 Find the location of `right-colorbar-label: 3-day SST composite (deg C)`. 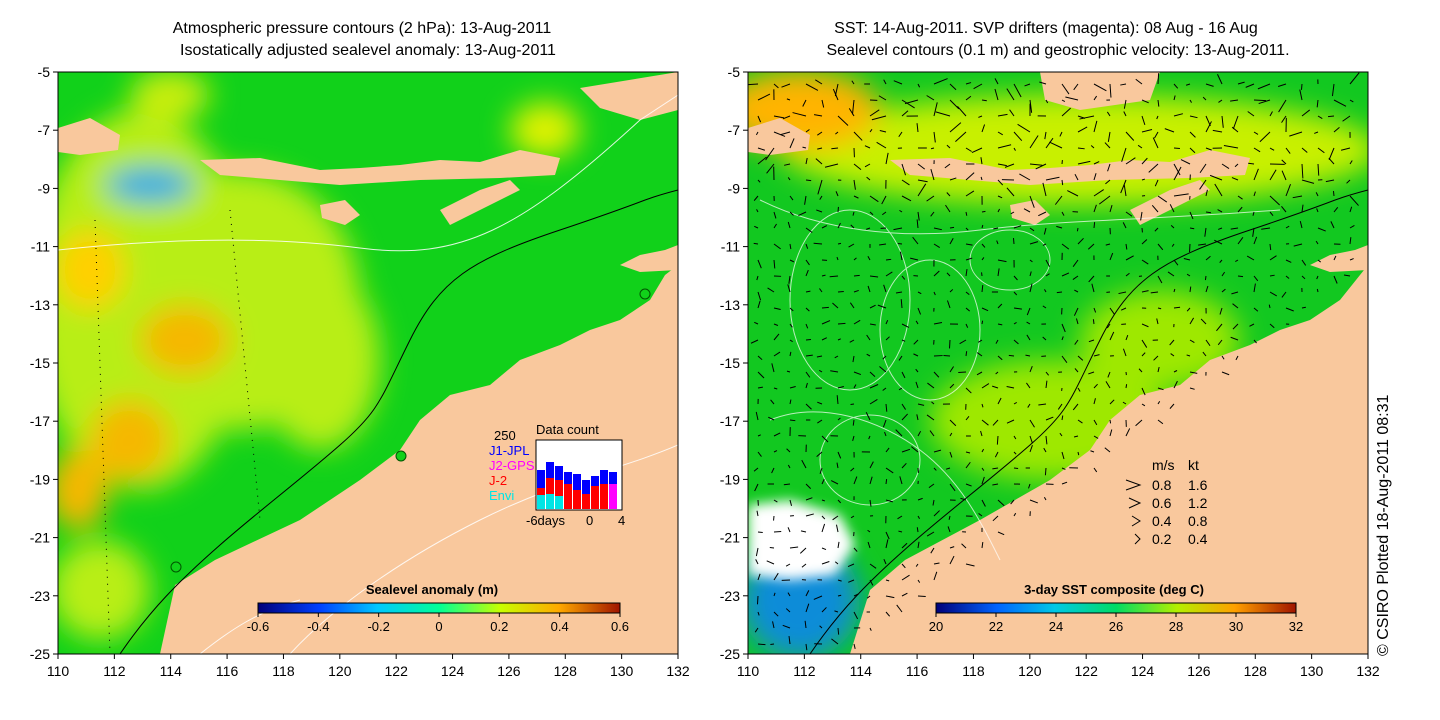

right-colorbar-label: 3-day SST composite (deg C) is located at coordinates (1114, 589).